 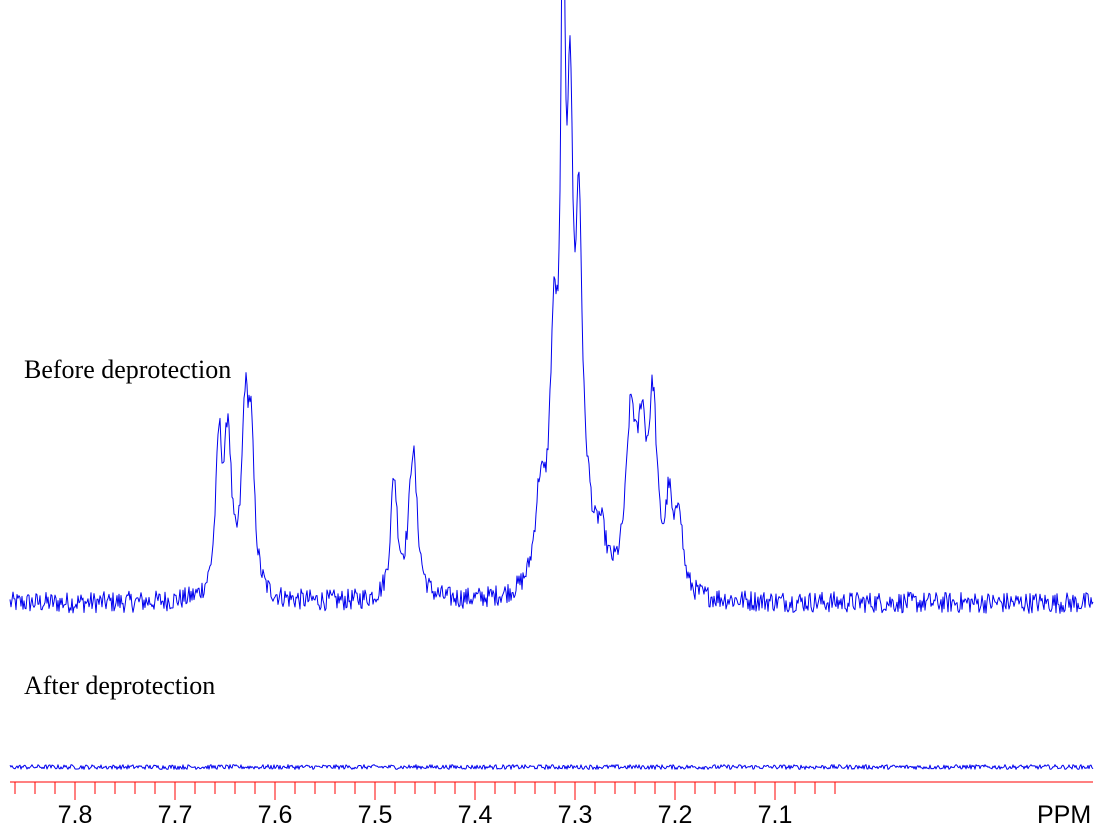 I want to click on tick-label: 7.2, so click(x=675, y=815).